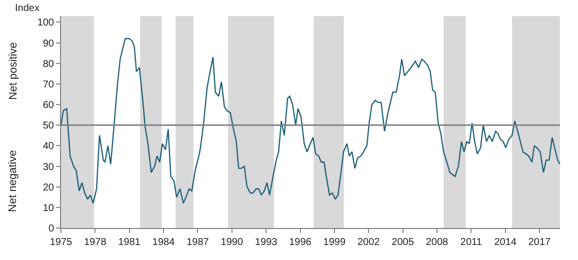  What do you see at coordinates (48, 105) in the screenshot?
I see `y-tick-label: 60` at bounding box center [48, 105].